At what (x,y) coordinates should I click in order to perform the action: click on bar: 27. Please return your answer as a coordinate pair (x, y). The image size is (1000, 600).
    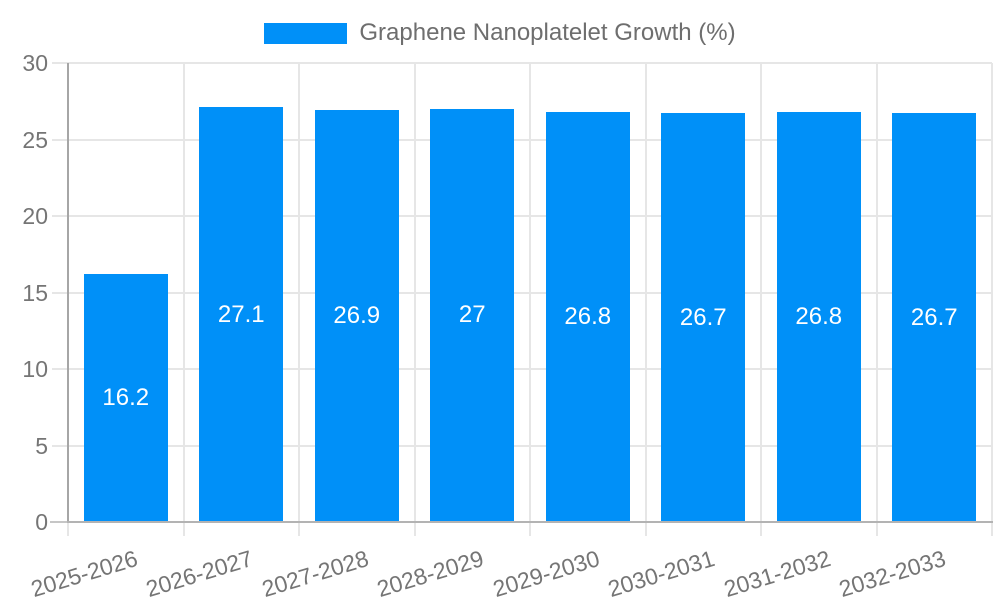
    Looking at the image, I should click on (472, 315).